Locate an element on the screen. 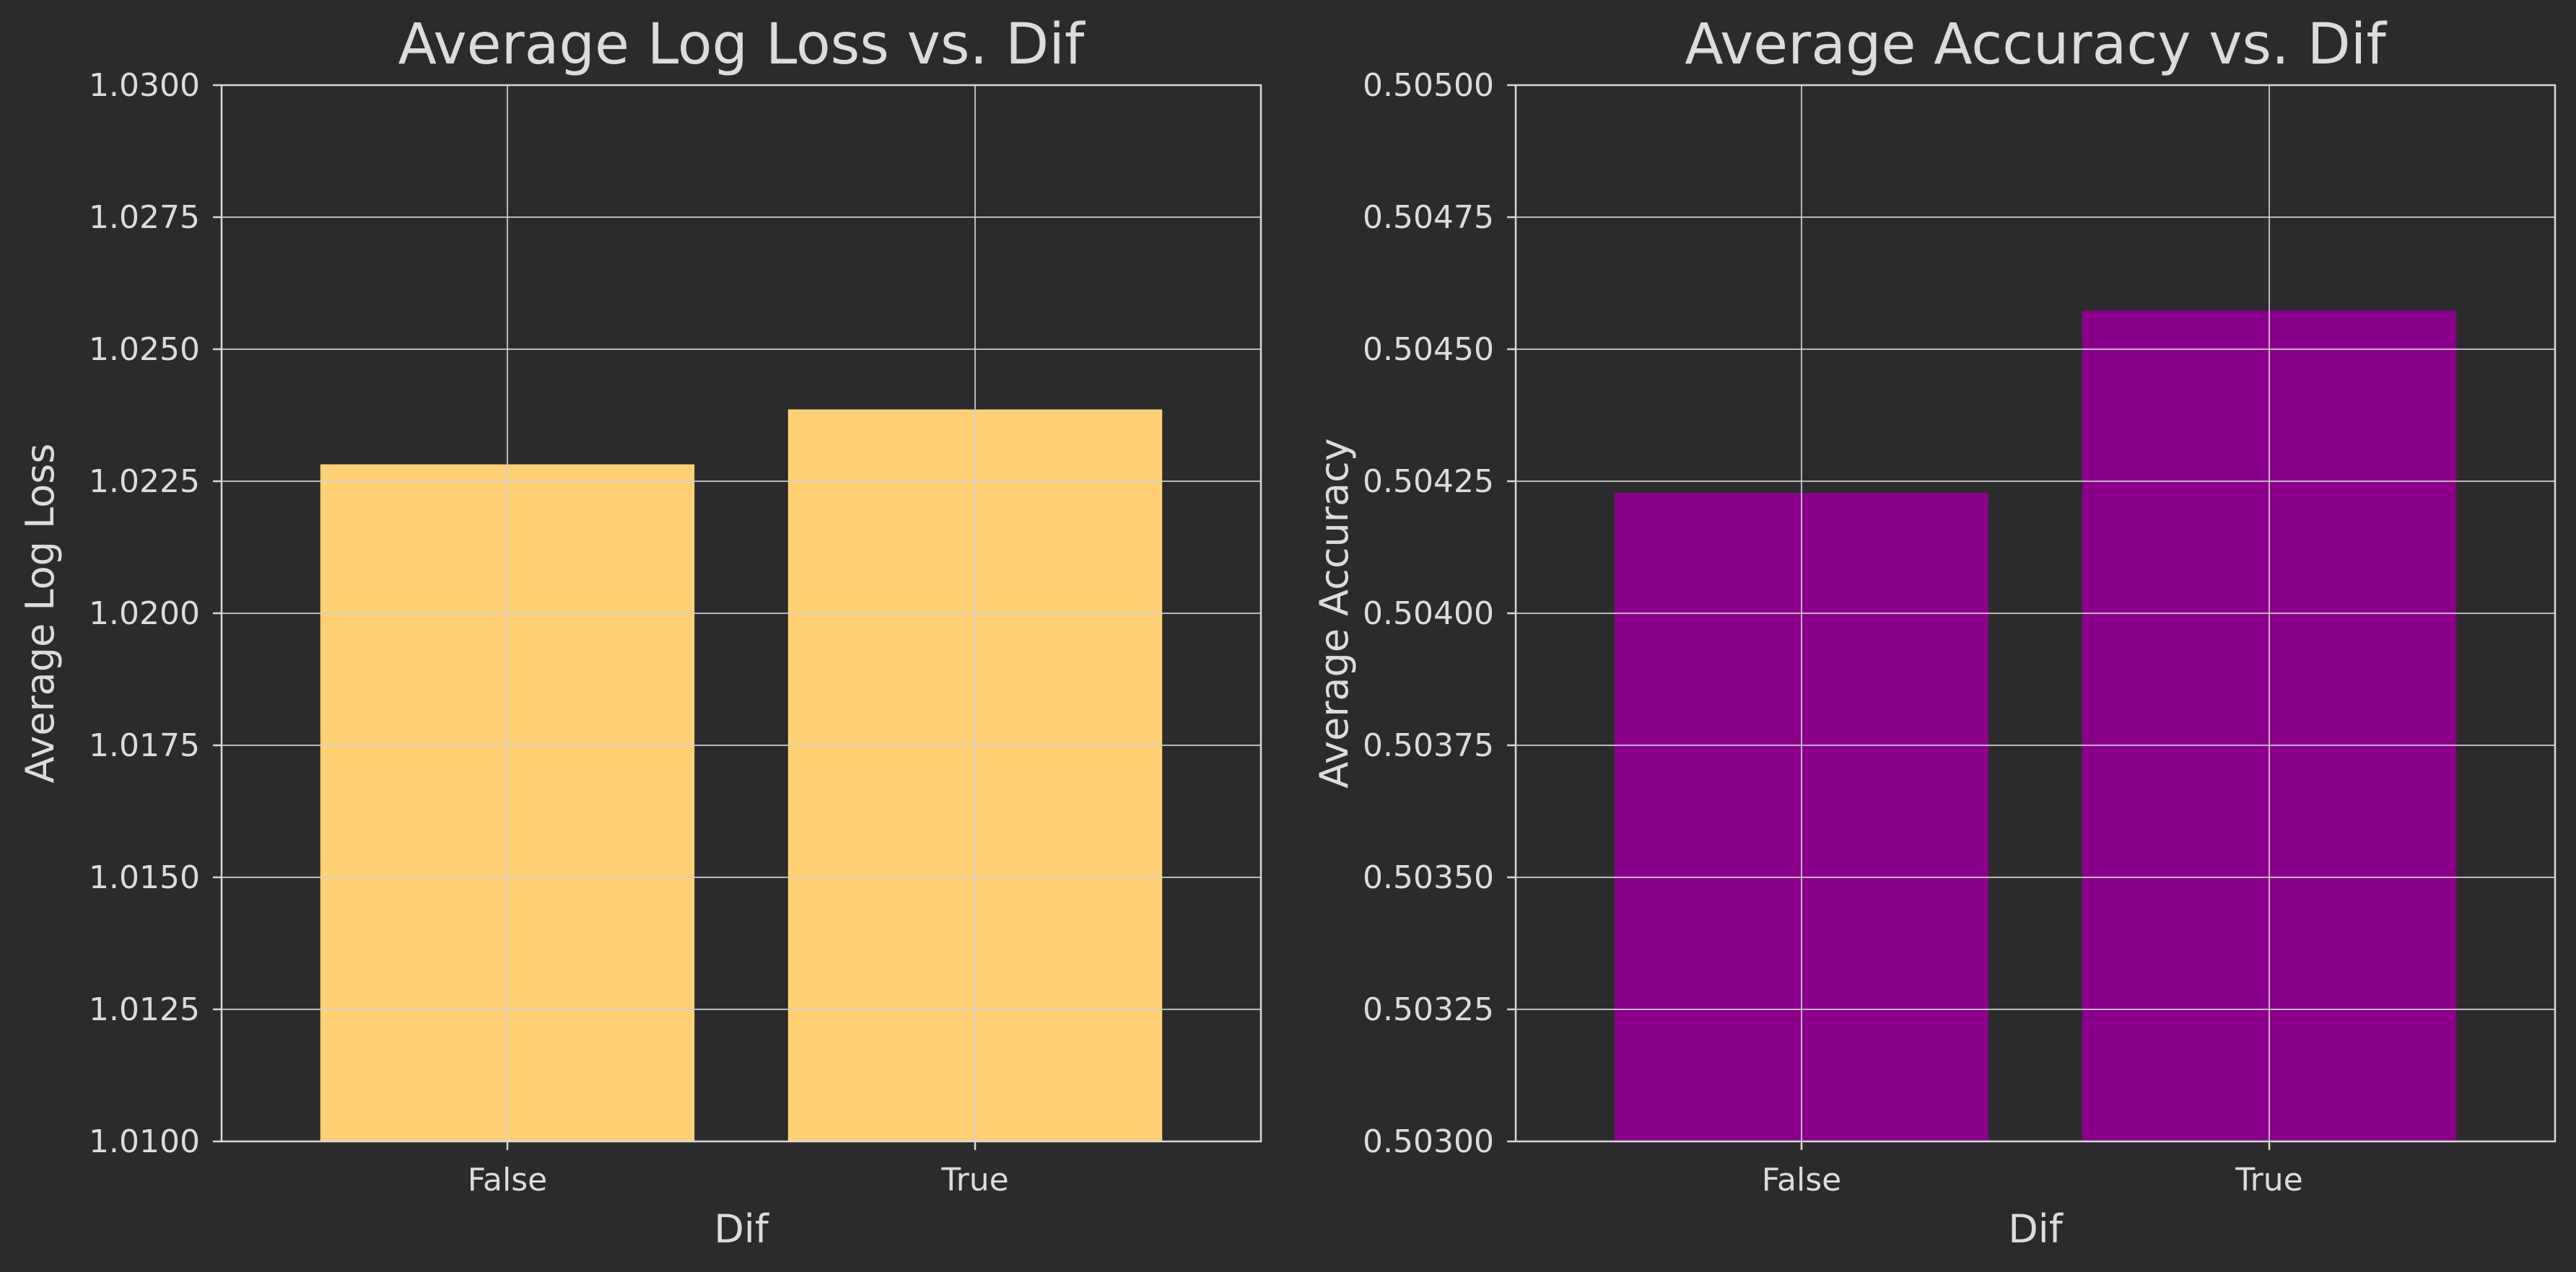 The height and width of the screenshot is (1272, 2576). y-tick-label: 1.0225 is located at coordinates (144, 481).